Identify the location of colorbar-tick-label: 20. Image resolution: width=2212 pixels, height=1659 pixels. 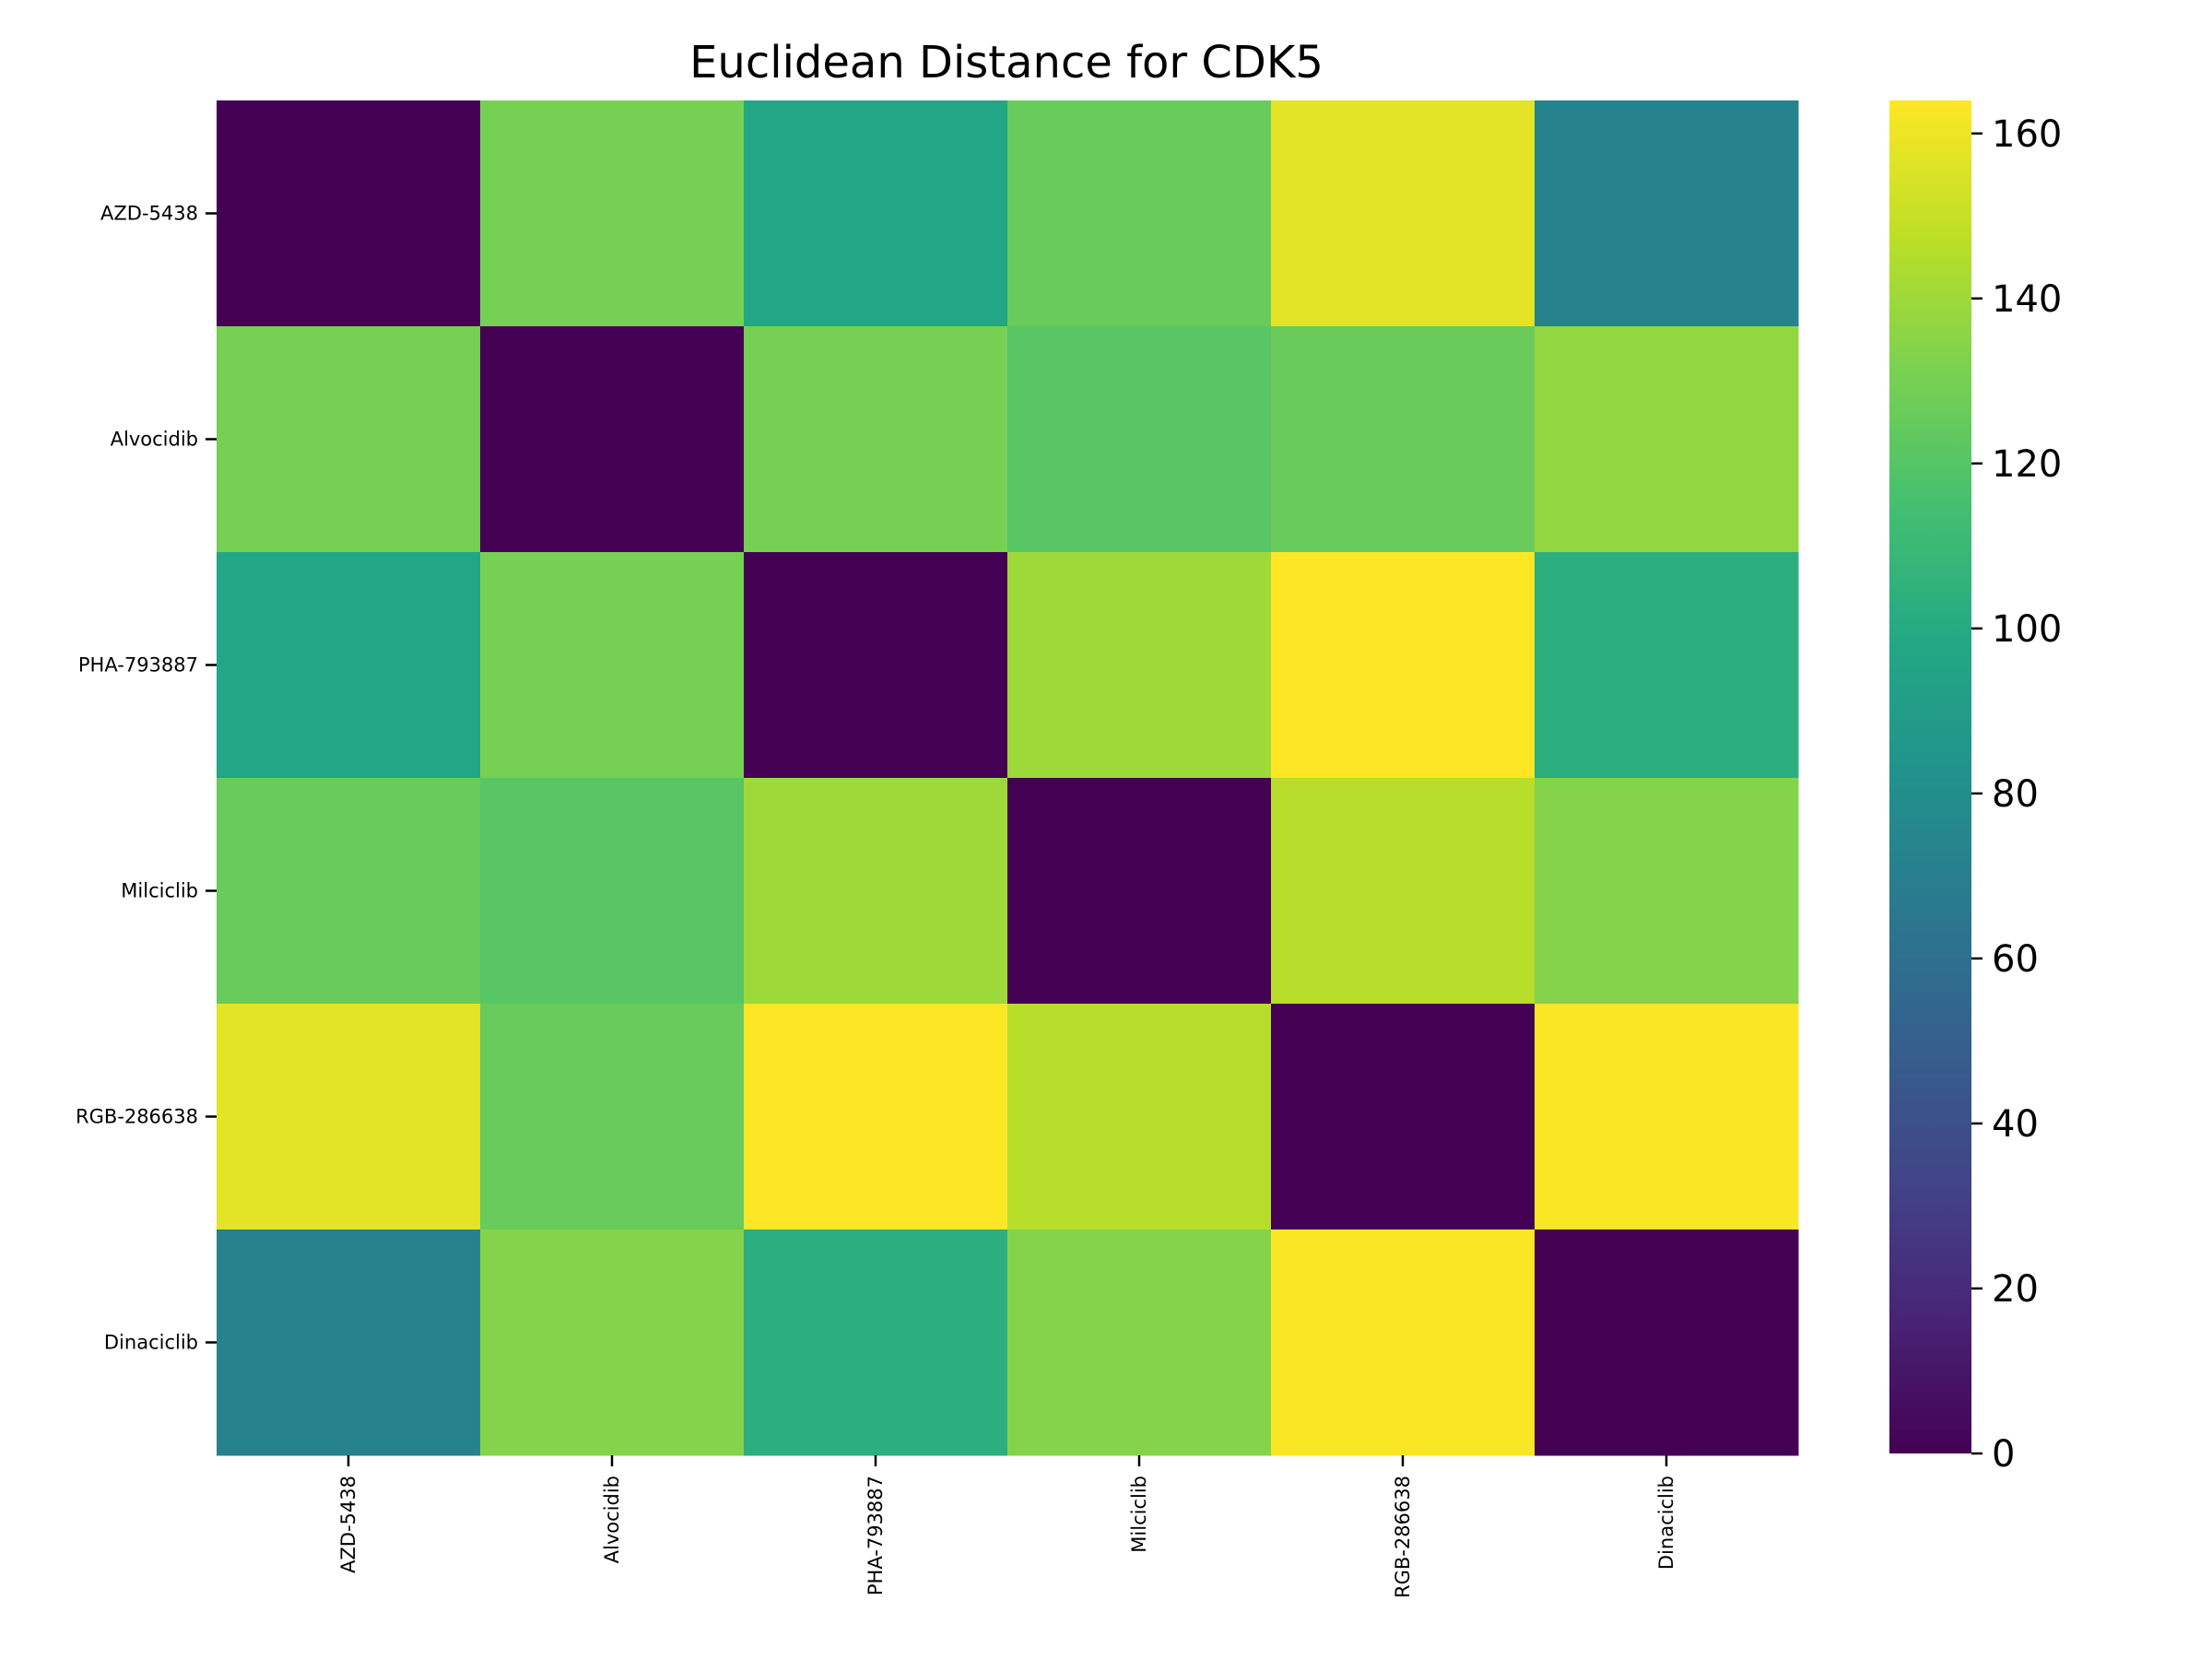
(2015, 1289).